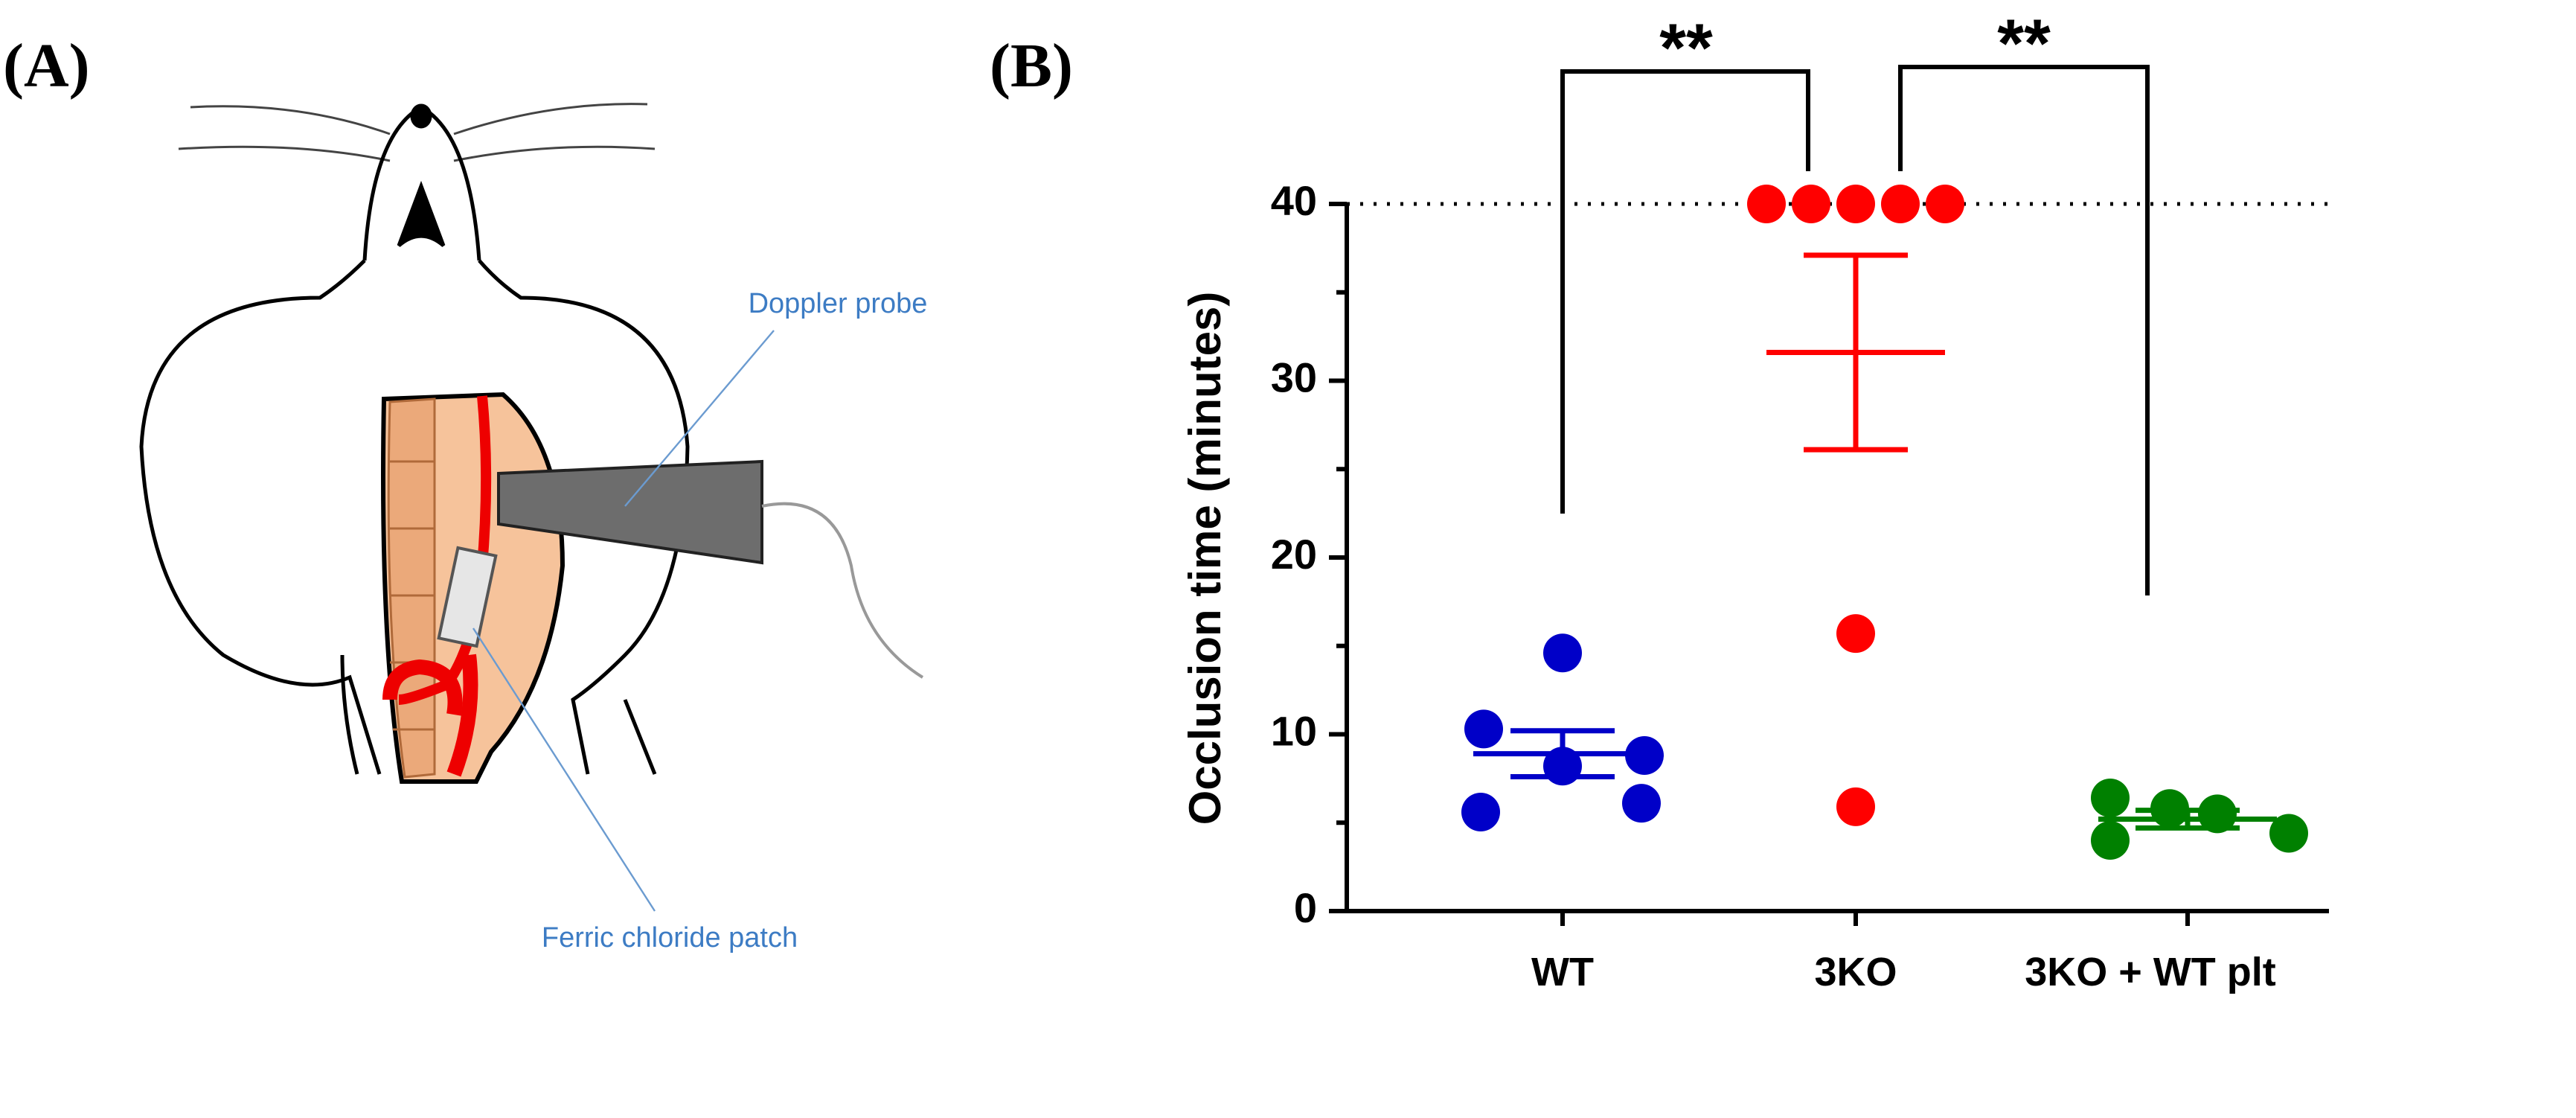 The image size is (2576, 1118). I want to click on annotation-label: Ferric chloride patch, so click(670, 938).